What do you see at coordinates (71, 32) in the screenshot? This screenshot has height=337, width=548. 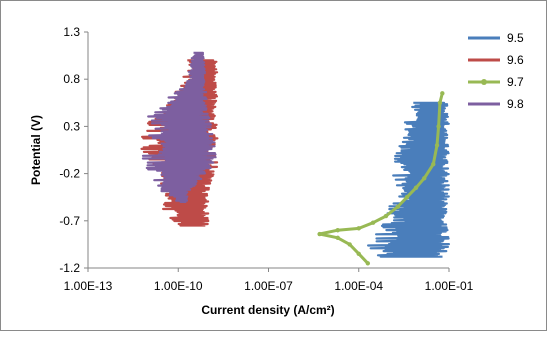 I see `y-tick-label: 1.3` at bounding box center [71, 32].